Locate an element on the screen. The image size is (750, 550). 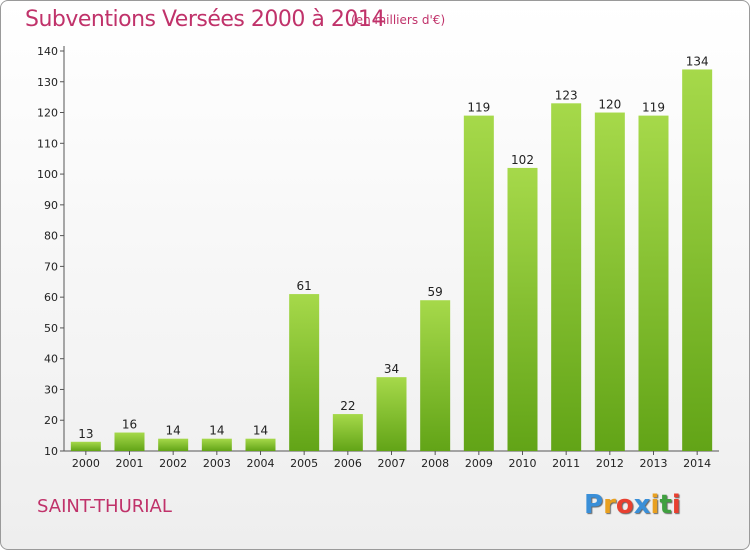
y-tick-label: 60 is located at coordinates (51, 297).